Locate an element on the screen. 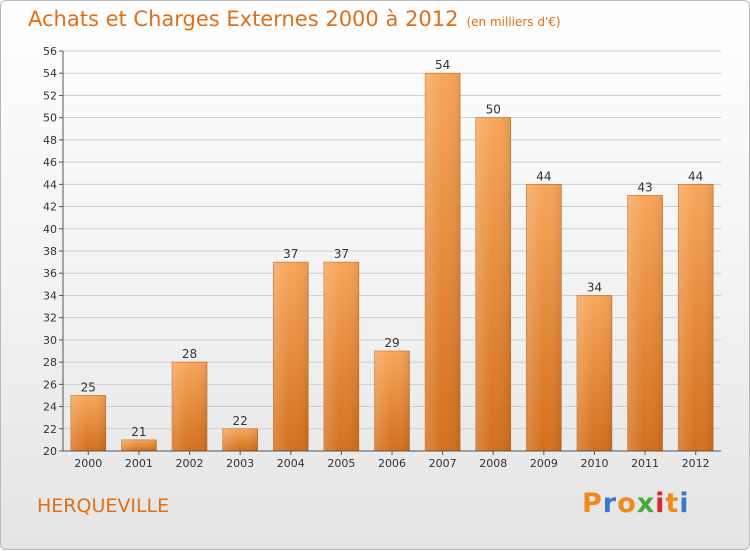 This screenshot has width=750, height=551. bar-shade-2012 is located at coordinates (696, 318).